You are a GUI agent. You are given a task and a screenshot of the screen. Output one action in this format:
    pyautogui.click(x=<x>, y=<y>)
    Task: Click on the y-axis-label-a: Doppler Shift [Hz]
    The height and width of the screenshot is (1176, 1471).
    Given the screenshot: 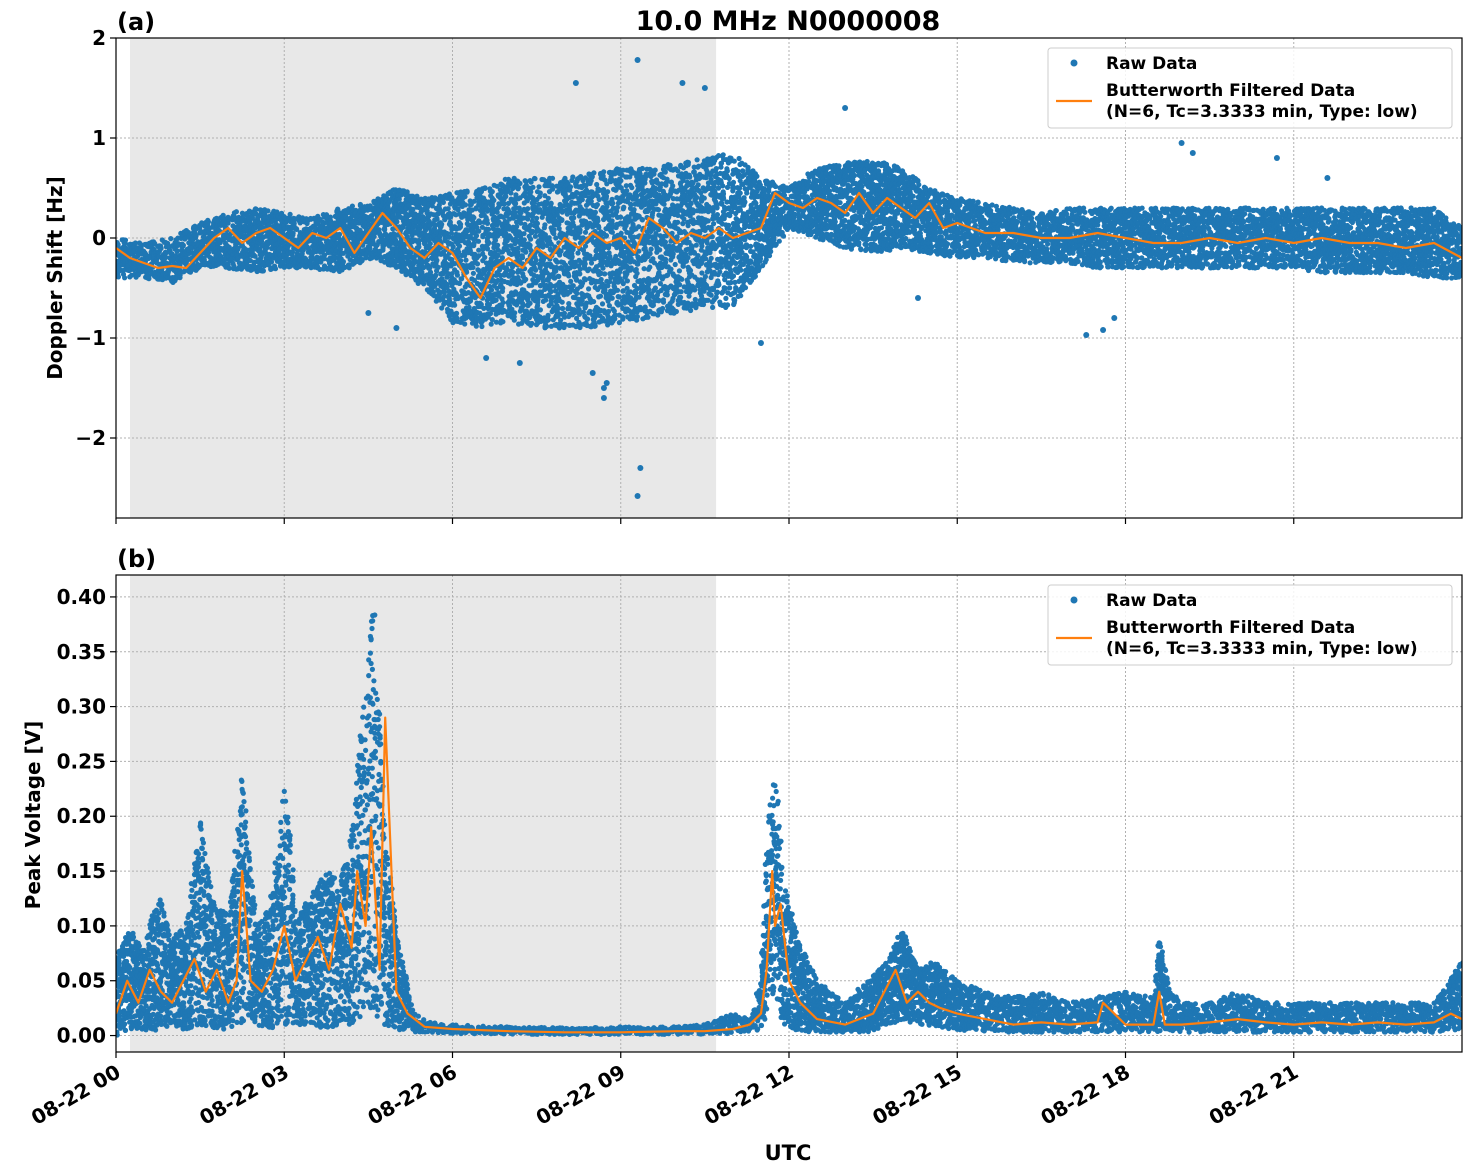 What is the action you would take?
    pyautogui.click(x=55, y=278)
    